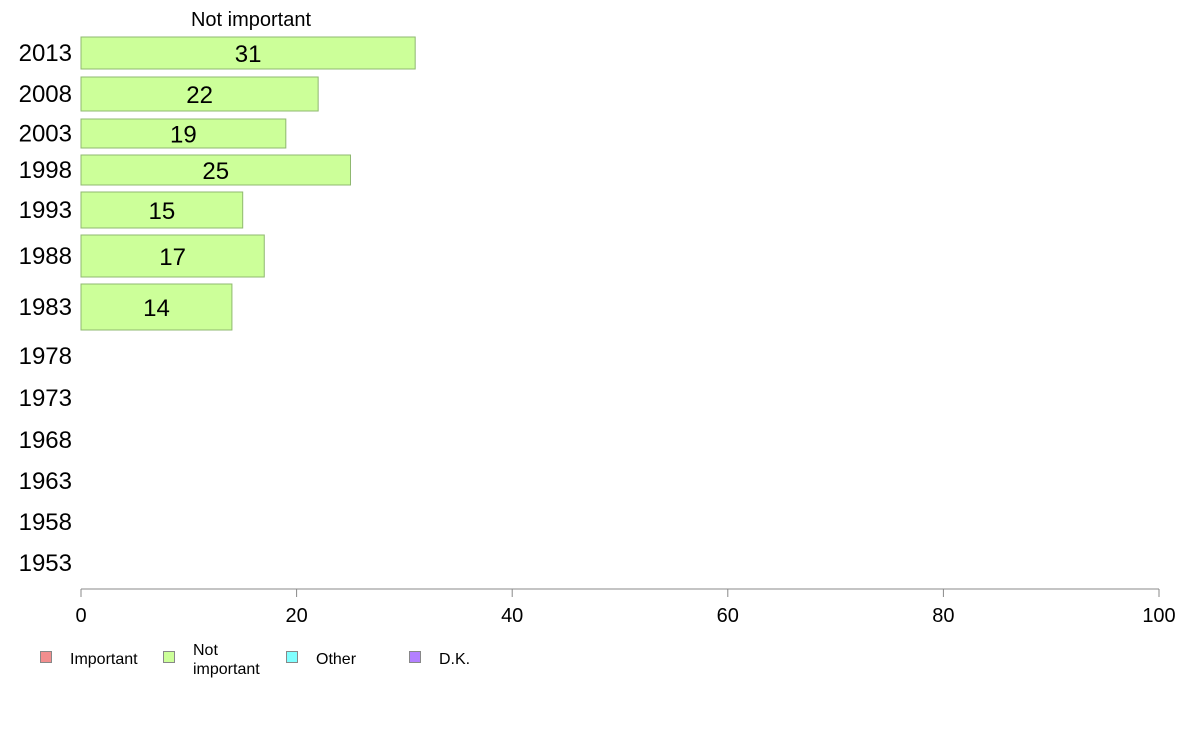 This screenshot has width=1188, height=736. I want to click on data-label: 19, so click(183, 135).